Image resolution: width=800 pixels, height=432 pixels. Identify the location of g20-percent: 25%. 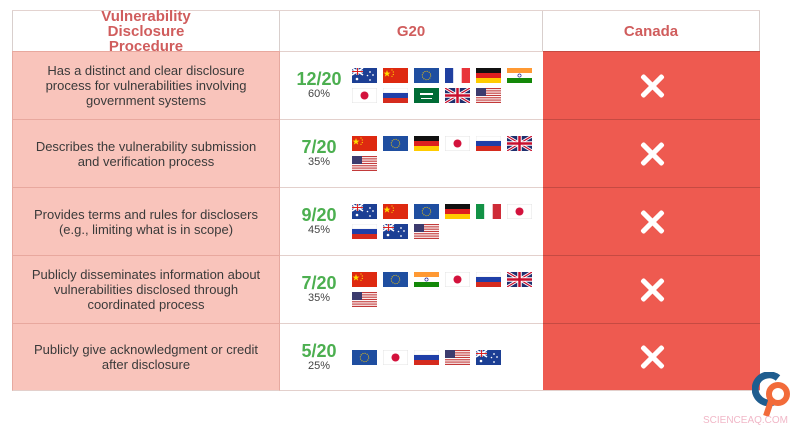
(319, 365).